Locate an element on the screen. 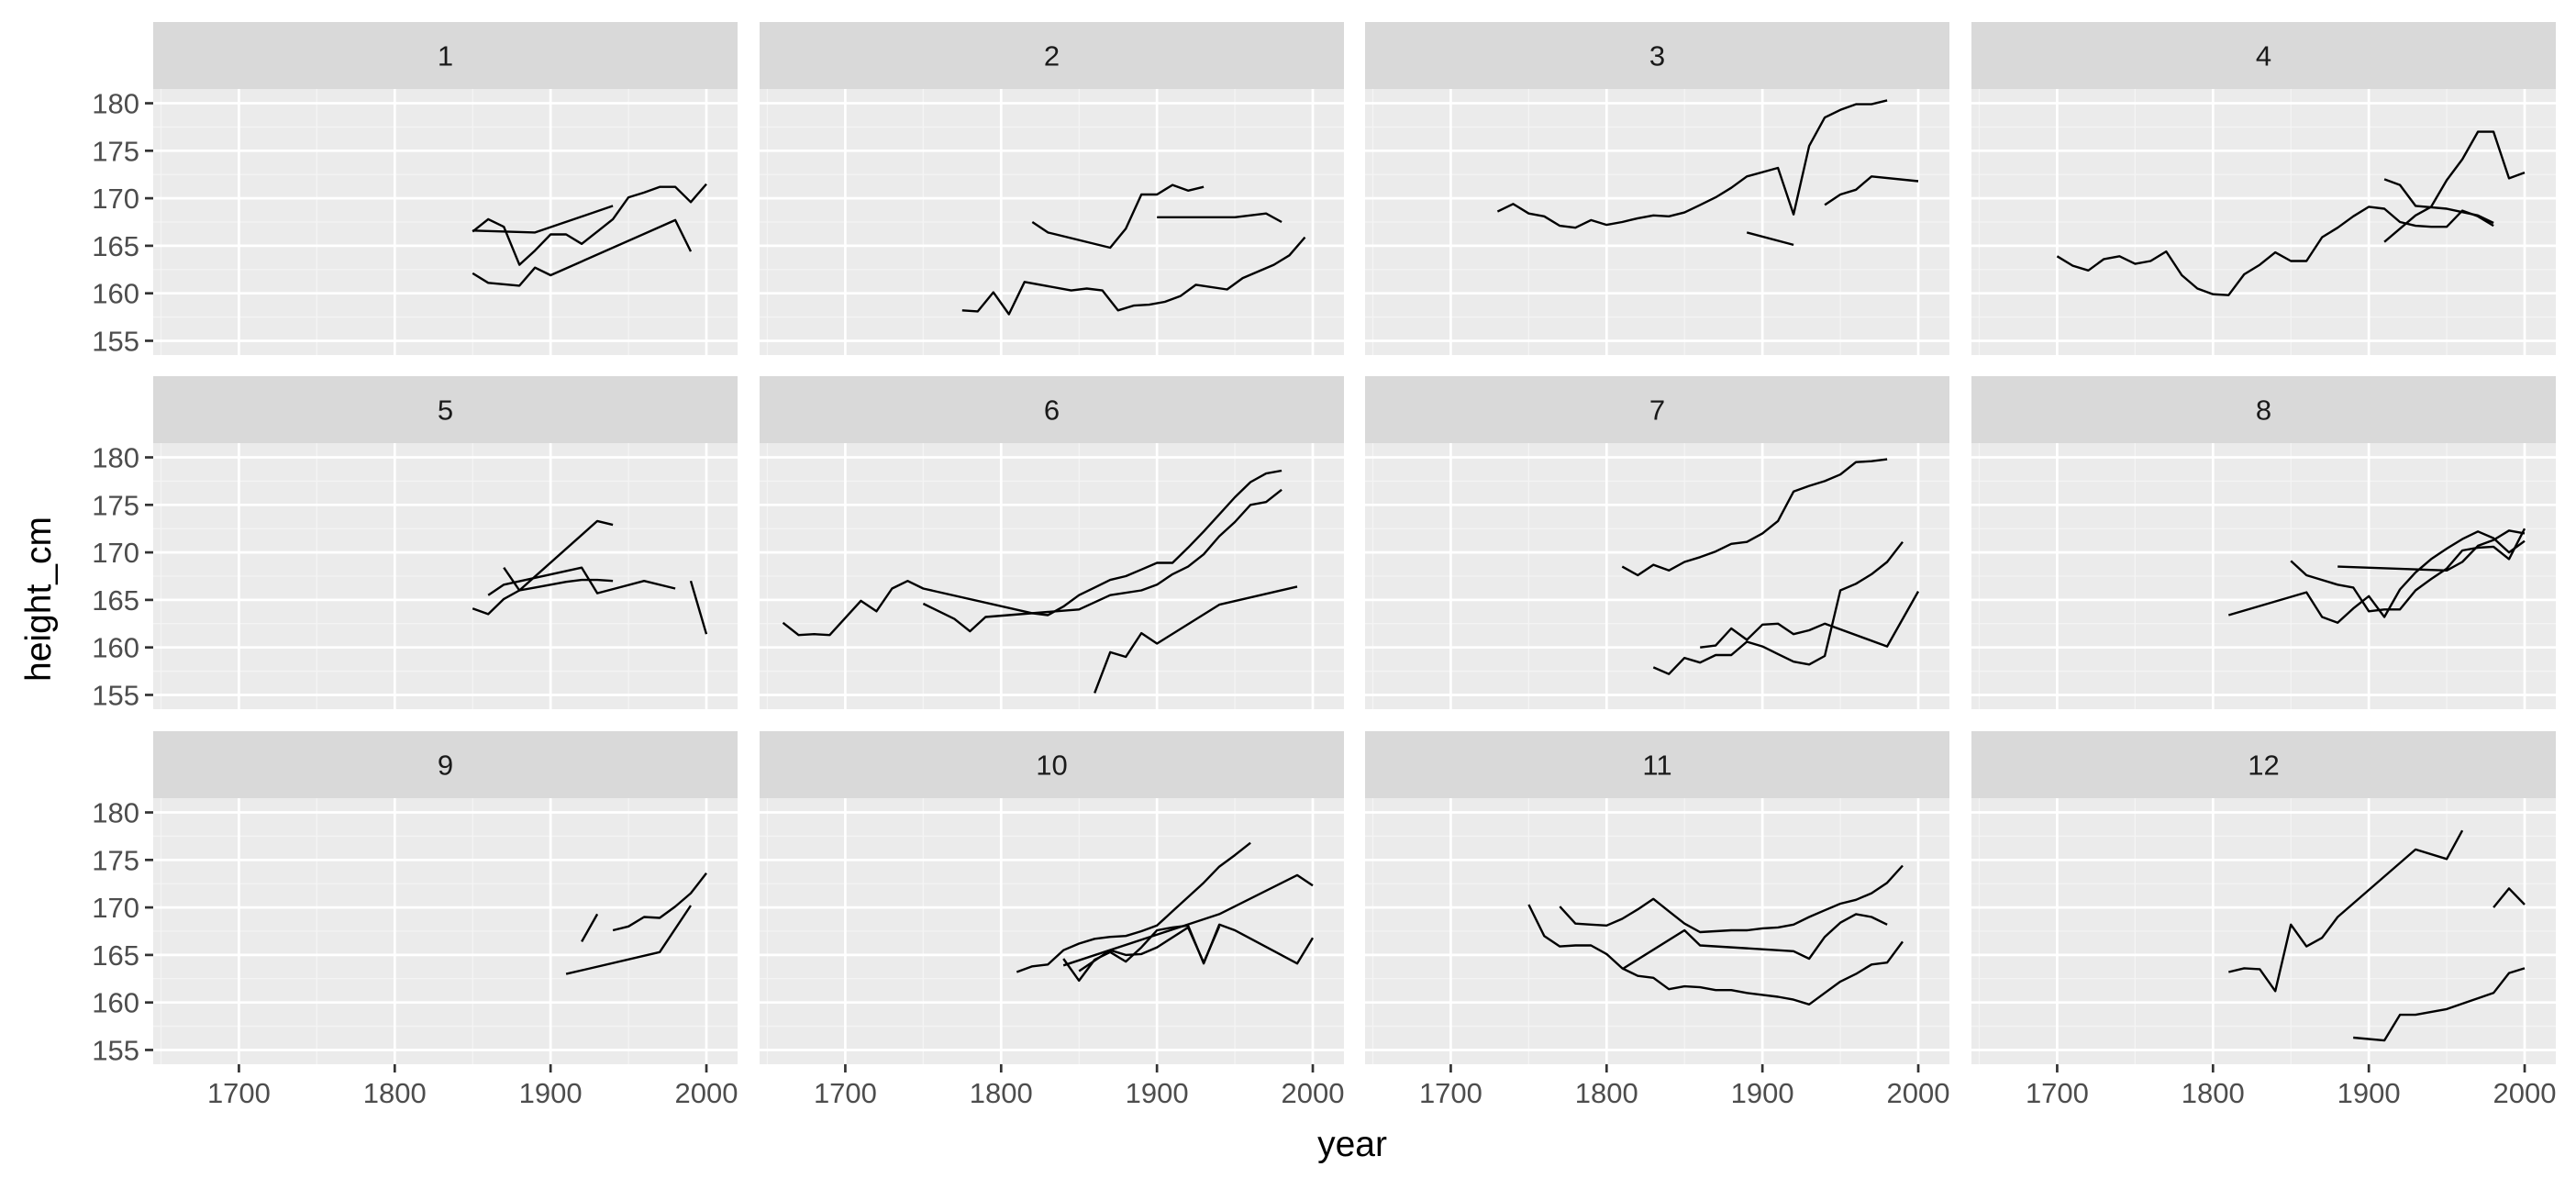  facet-strip-label: 12 is located at coordinates (2263, 766).